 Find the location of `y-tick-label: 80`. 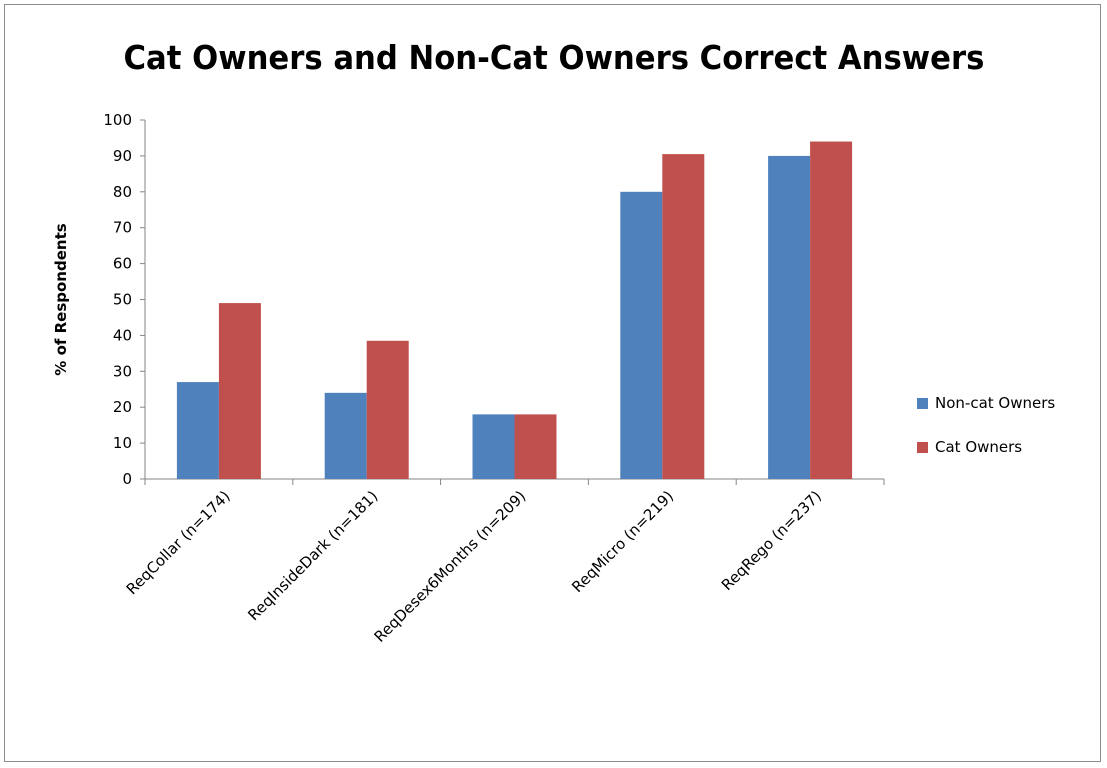

y-tick-label: 80 is located at coordinates (122, 192).